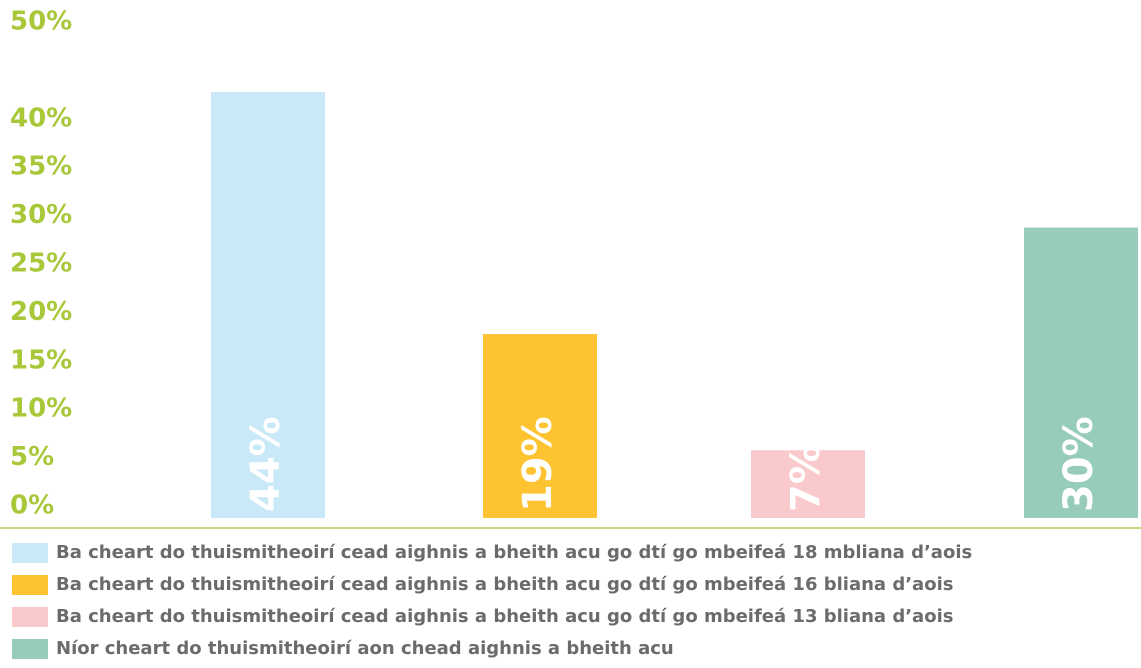 The height and width of the screenshot is (668, 1141). I want to click on value-label: 19%, so click(538, 464).